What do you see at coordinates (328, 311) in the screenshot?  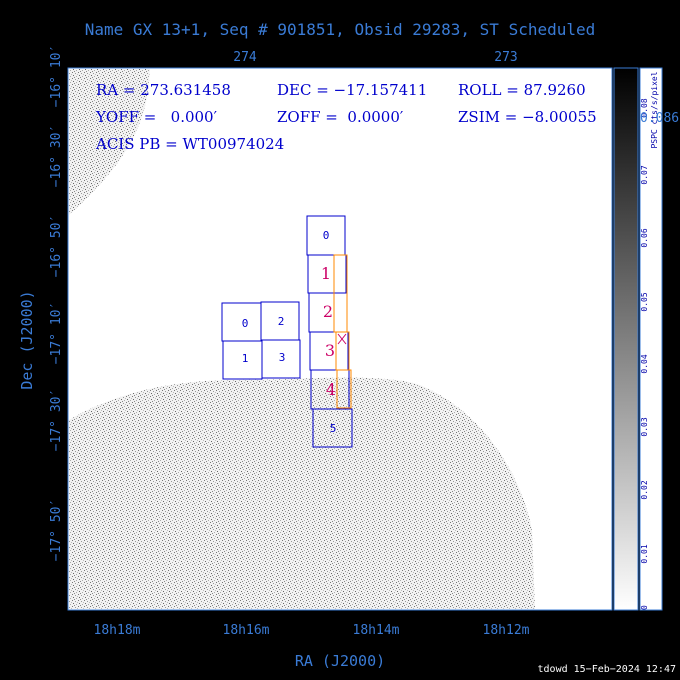 I see `acis-s-label-2: 2` at bounding box center [328, 311].